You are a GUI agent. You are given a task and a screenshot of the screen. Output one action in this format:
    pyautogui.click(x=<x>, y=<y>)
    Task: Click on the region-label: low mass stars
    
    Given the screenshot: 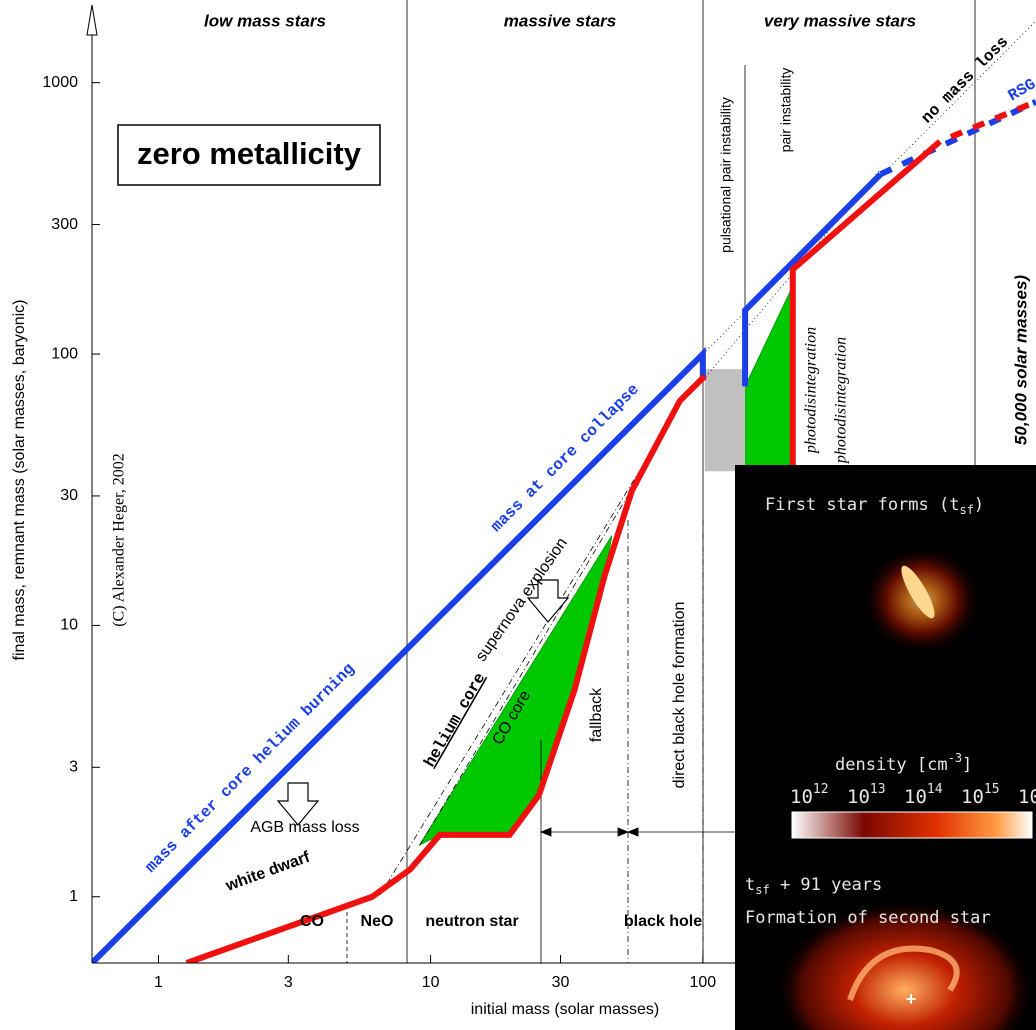 What is the action you would take?
    pyautogui.click(x=265, y=20)
    